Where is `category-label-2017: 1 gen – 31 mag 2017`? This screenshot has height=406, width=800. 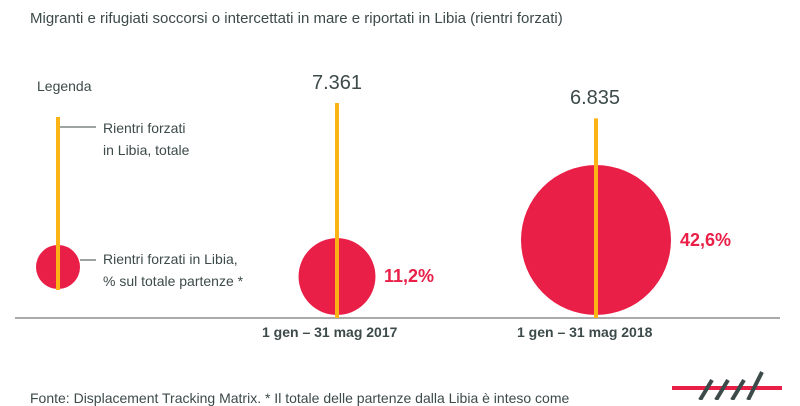
category-label-2017: 1 gen – 31 mag 2017 is located at coordinates (330, 332).